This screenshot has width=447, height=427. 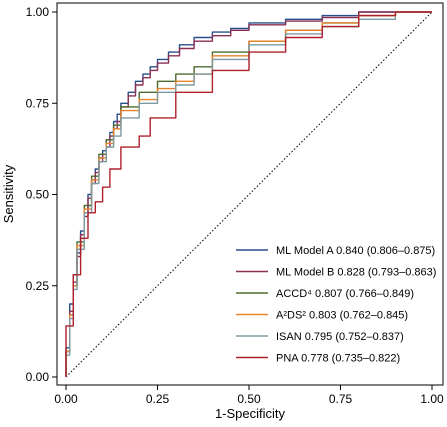 What do you see at coordinates (158, 399) in the screenshot?
I see `x-tick-label: 0.25` at bounding box center [158, 399].